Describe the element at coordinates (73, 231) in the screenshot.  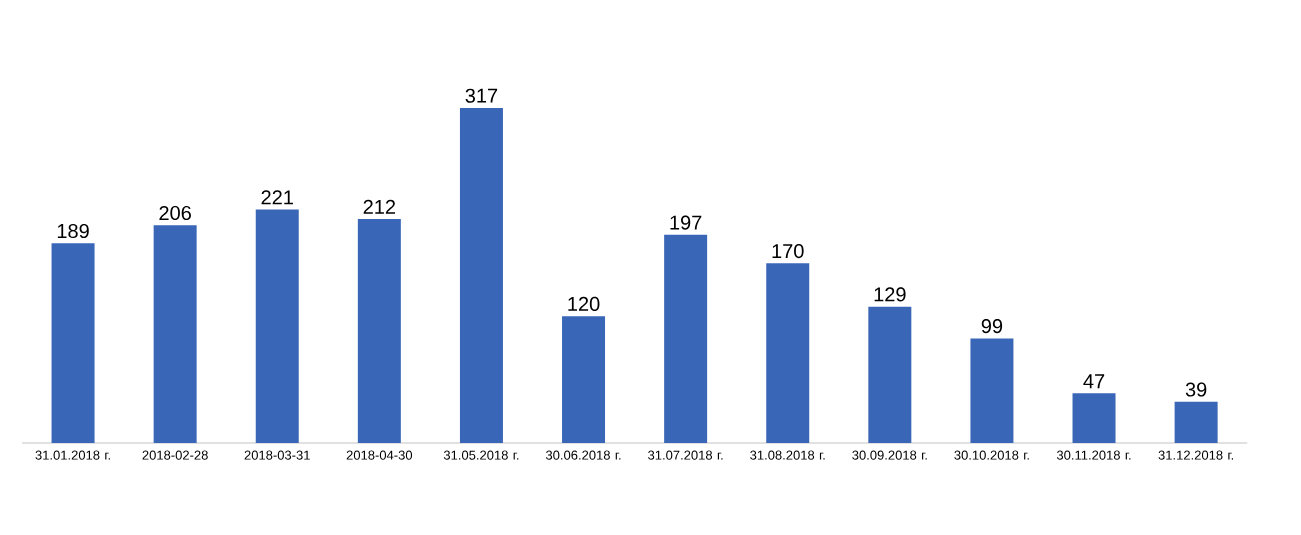
I see `data-label: 189` at that location.